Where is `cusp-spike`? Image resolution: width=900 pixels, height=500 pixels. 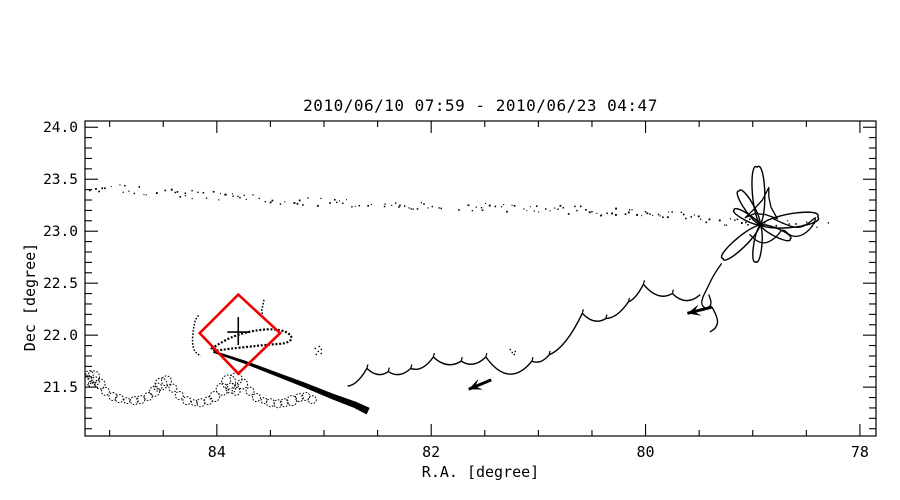 cusp-spike is located at coordinates (433, 355).